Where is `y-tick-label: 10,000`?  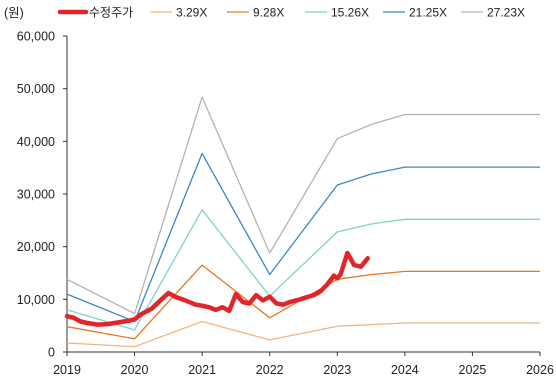 y-tick-label: 10,000 is located at coordinates (36, 300).